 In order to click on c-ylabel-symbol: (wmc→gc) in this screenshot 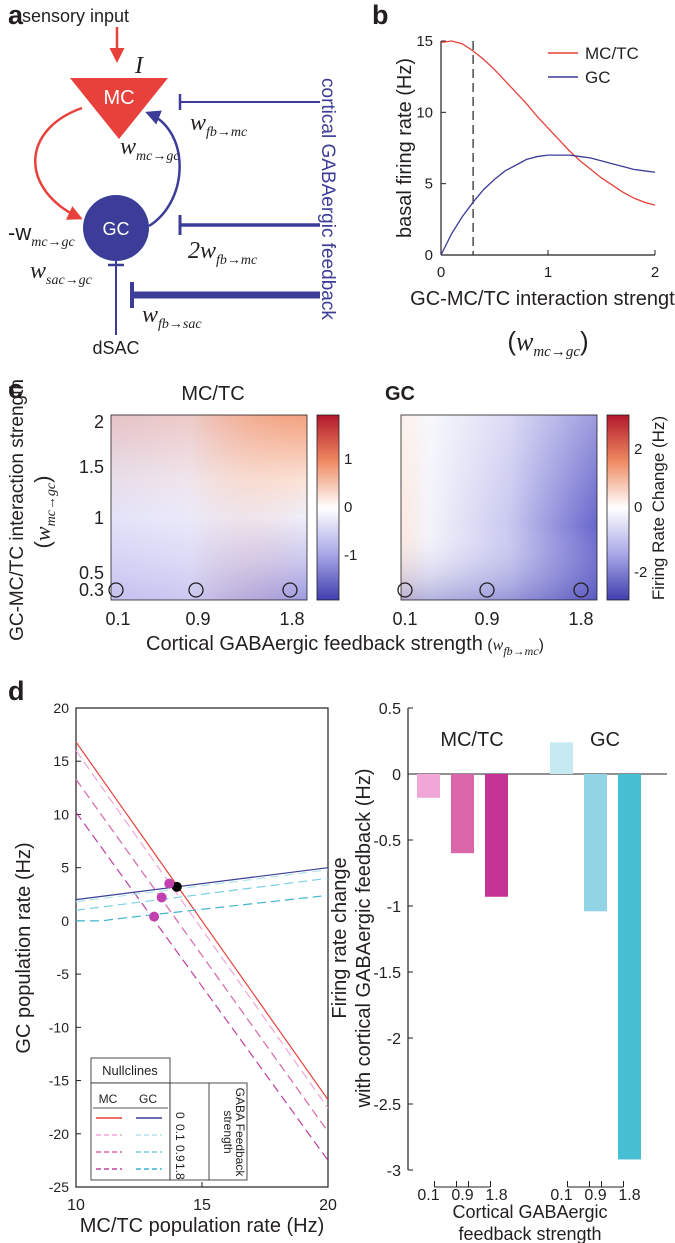, I will do `click(44, 512)`.